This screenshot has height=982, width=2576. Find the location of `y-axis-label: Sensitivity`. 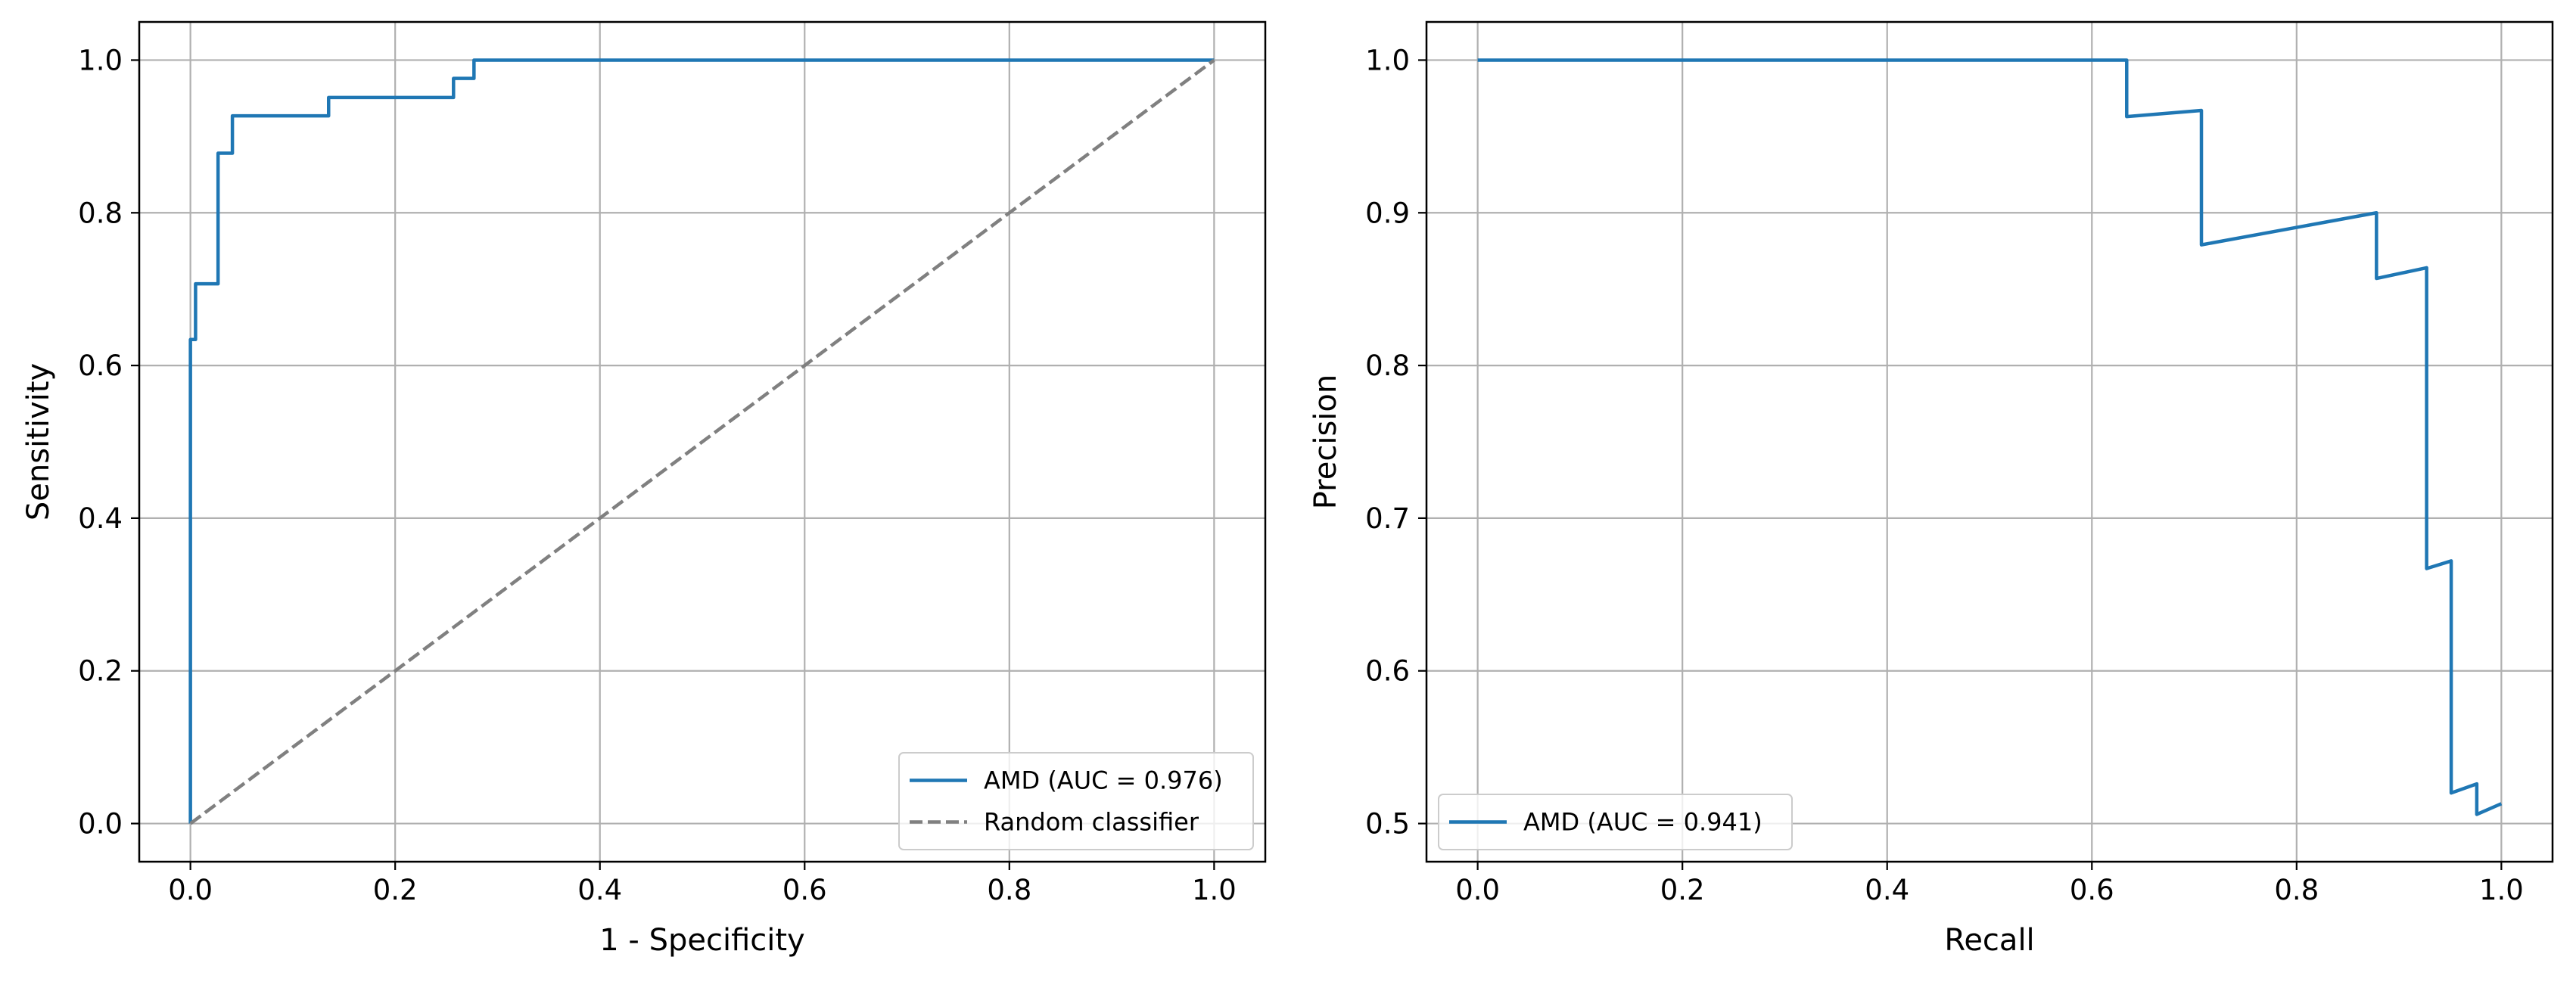

y-axis-label: Sensitivity is located at coordinates (38, 442).